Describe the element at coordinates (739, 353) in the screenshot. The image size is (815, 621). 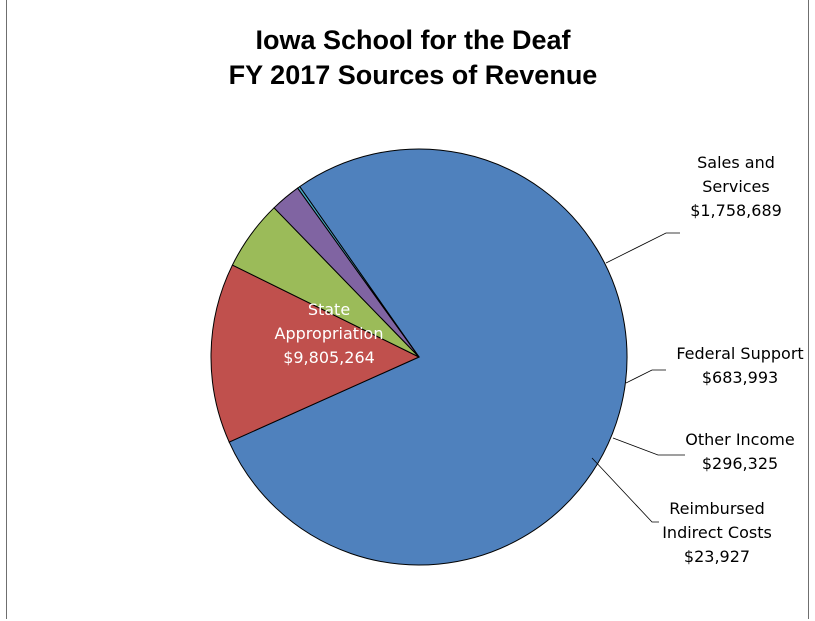
I see `slice-name-label-2: Federal Support` at that location.